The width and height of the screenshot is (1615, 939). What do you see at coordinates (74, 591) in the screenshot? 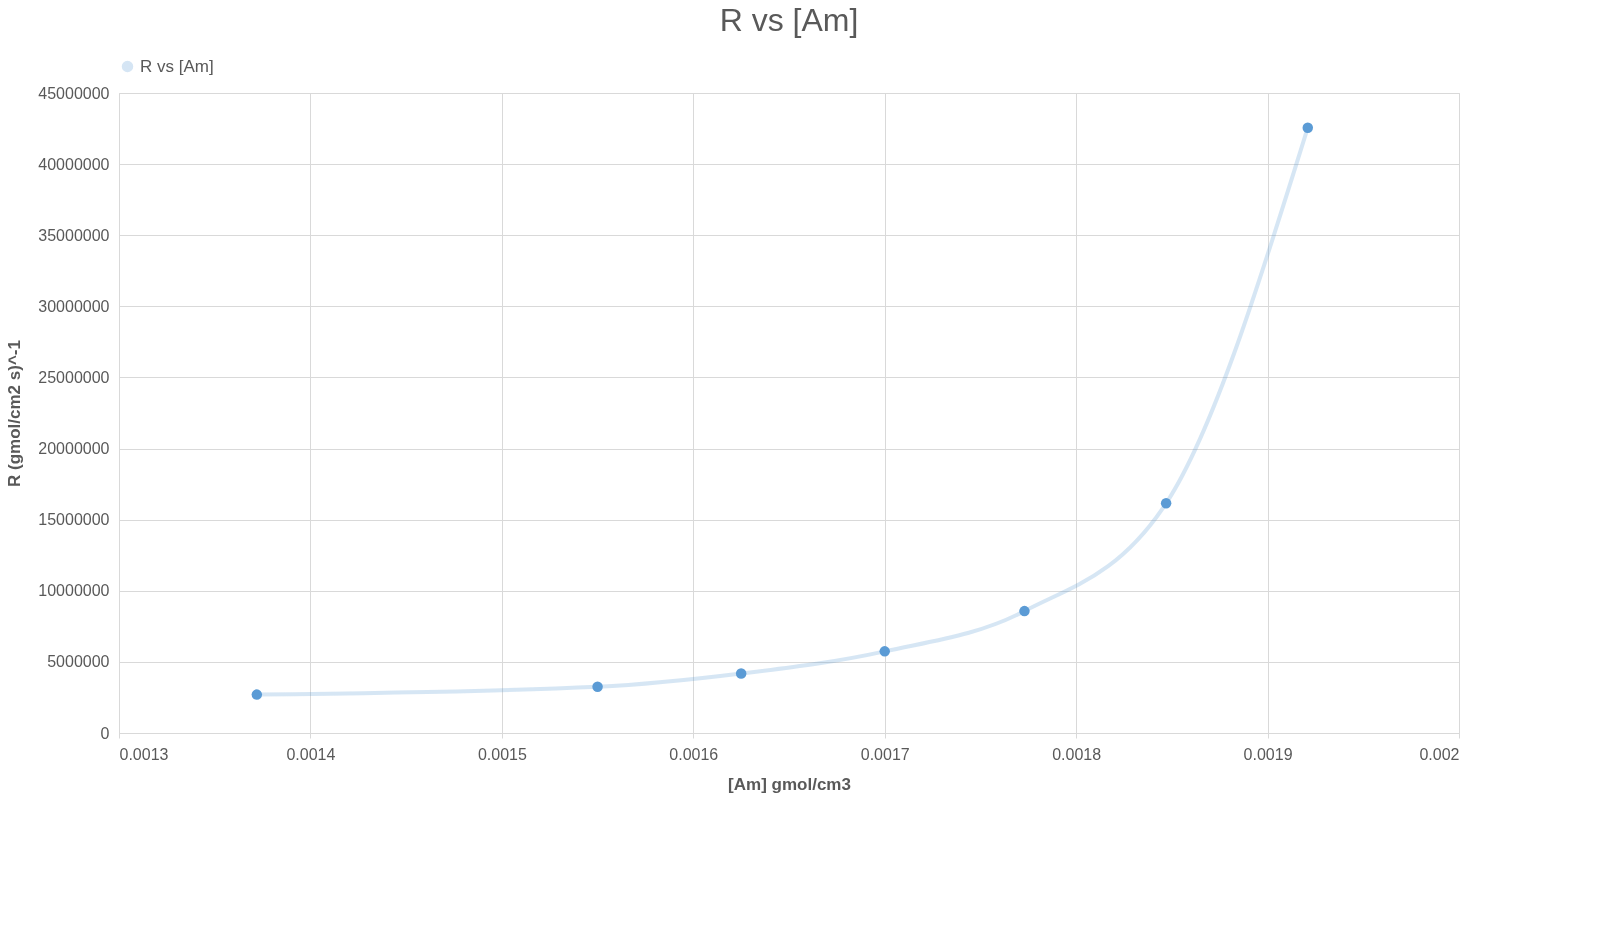
I see `y-tick-label: 10000000` at bounding box center [74, 591].